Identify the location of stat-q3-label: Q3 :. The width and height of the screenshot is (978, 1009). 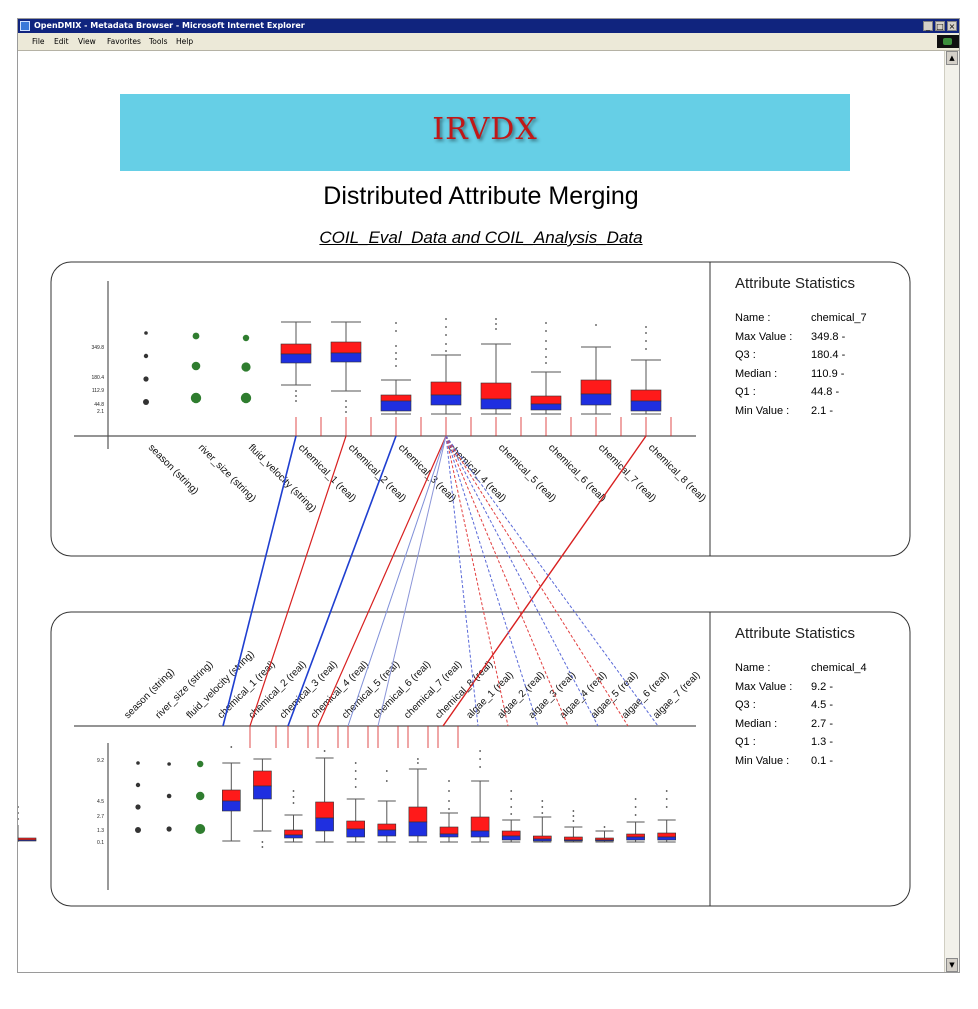
(745, 705).